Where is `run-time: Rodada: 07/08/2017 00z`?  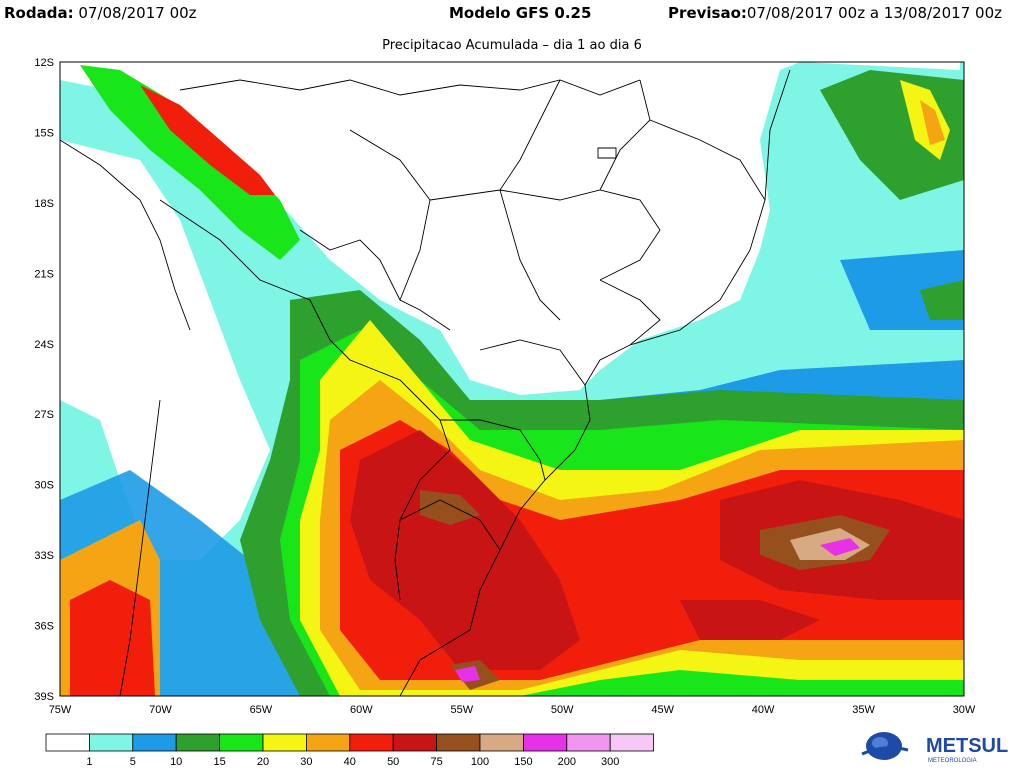
run-time: Rodada: 07/08/2017 00z is located at coordinates (100, 13).